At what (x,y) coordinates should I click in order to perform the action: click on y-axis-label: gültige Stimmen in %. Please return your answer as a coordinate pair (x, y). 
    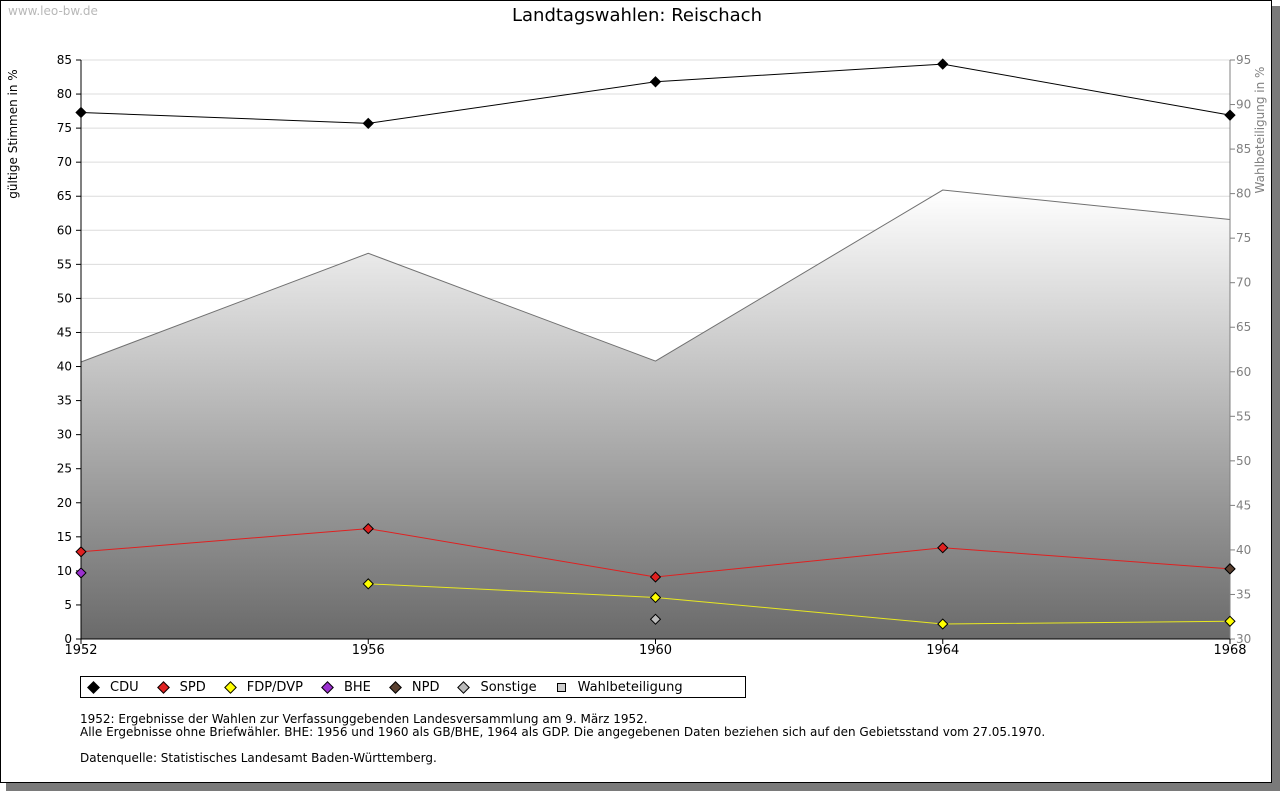
    Looking at the image, I should click on (13, 133).